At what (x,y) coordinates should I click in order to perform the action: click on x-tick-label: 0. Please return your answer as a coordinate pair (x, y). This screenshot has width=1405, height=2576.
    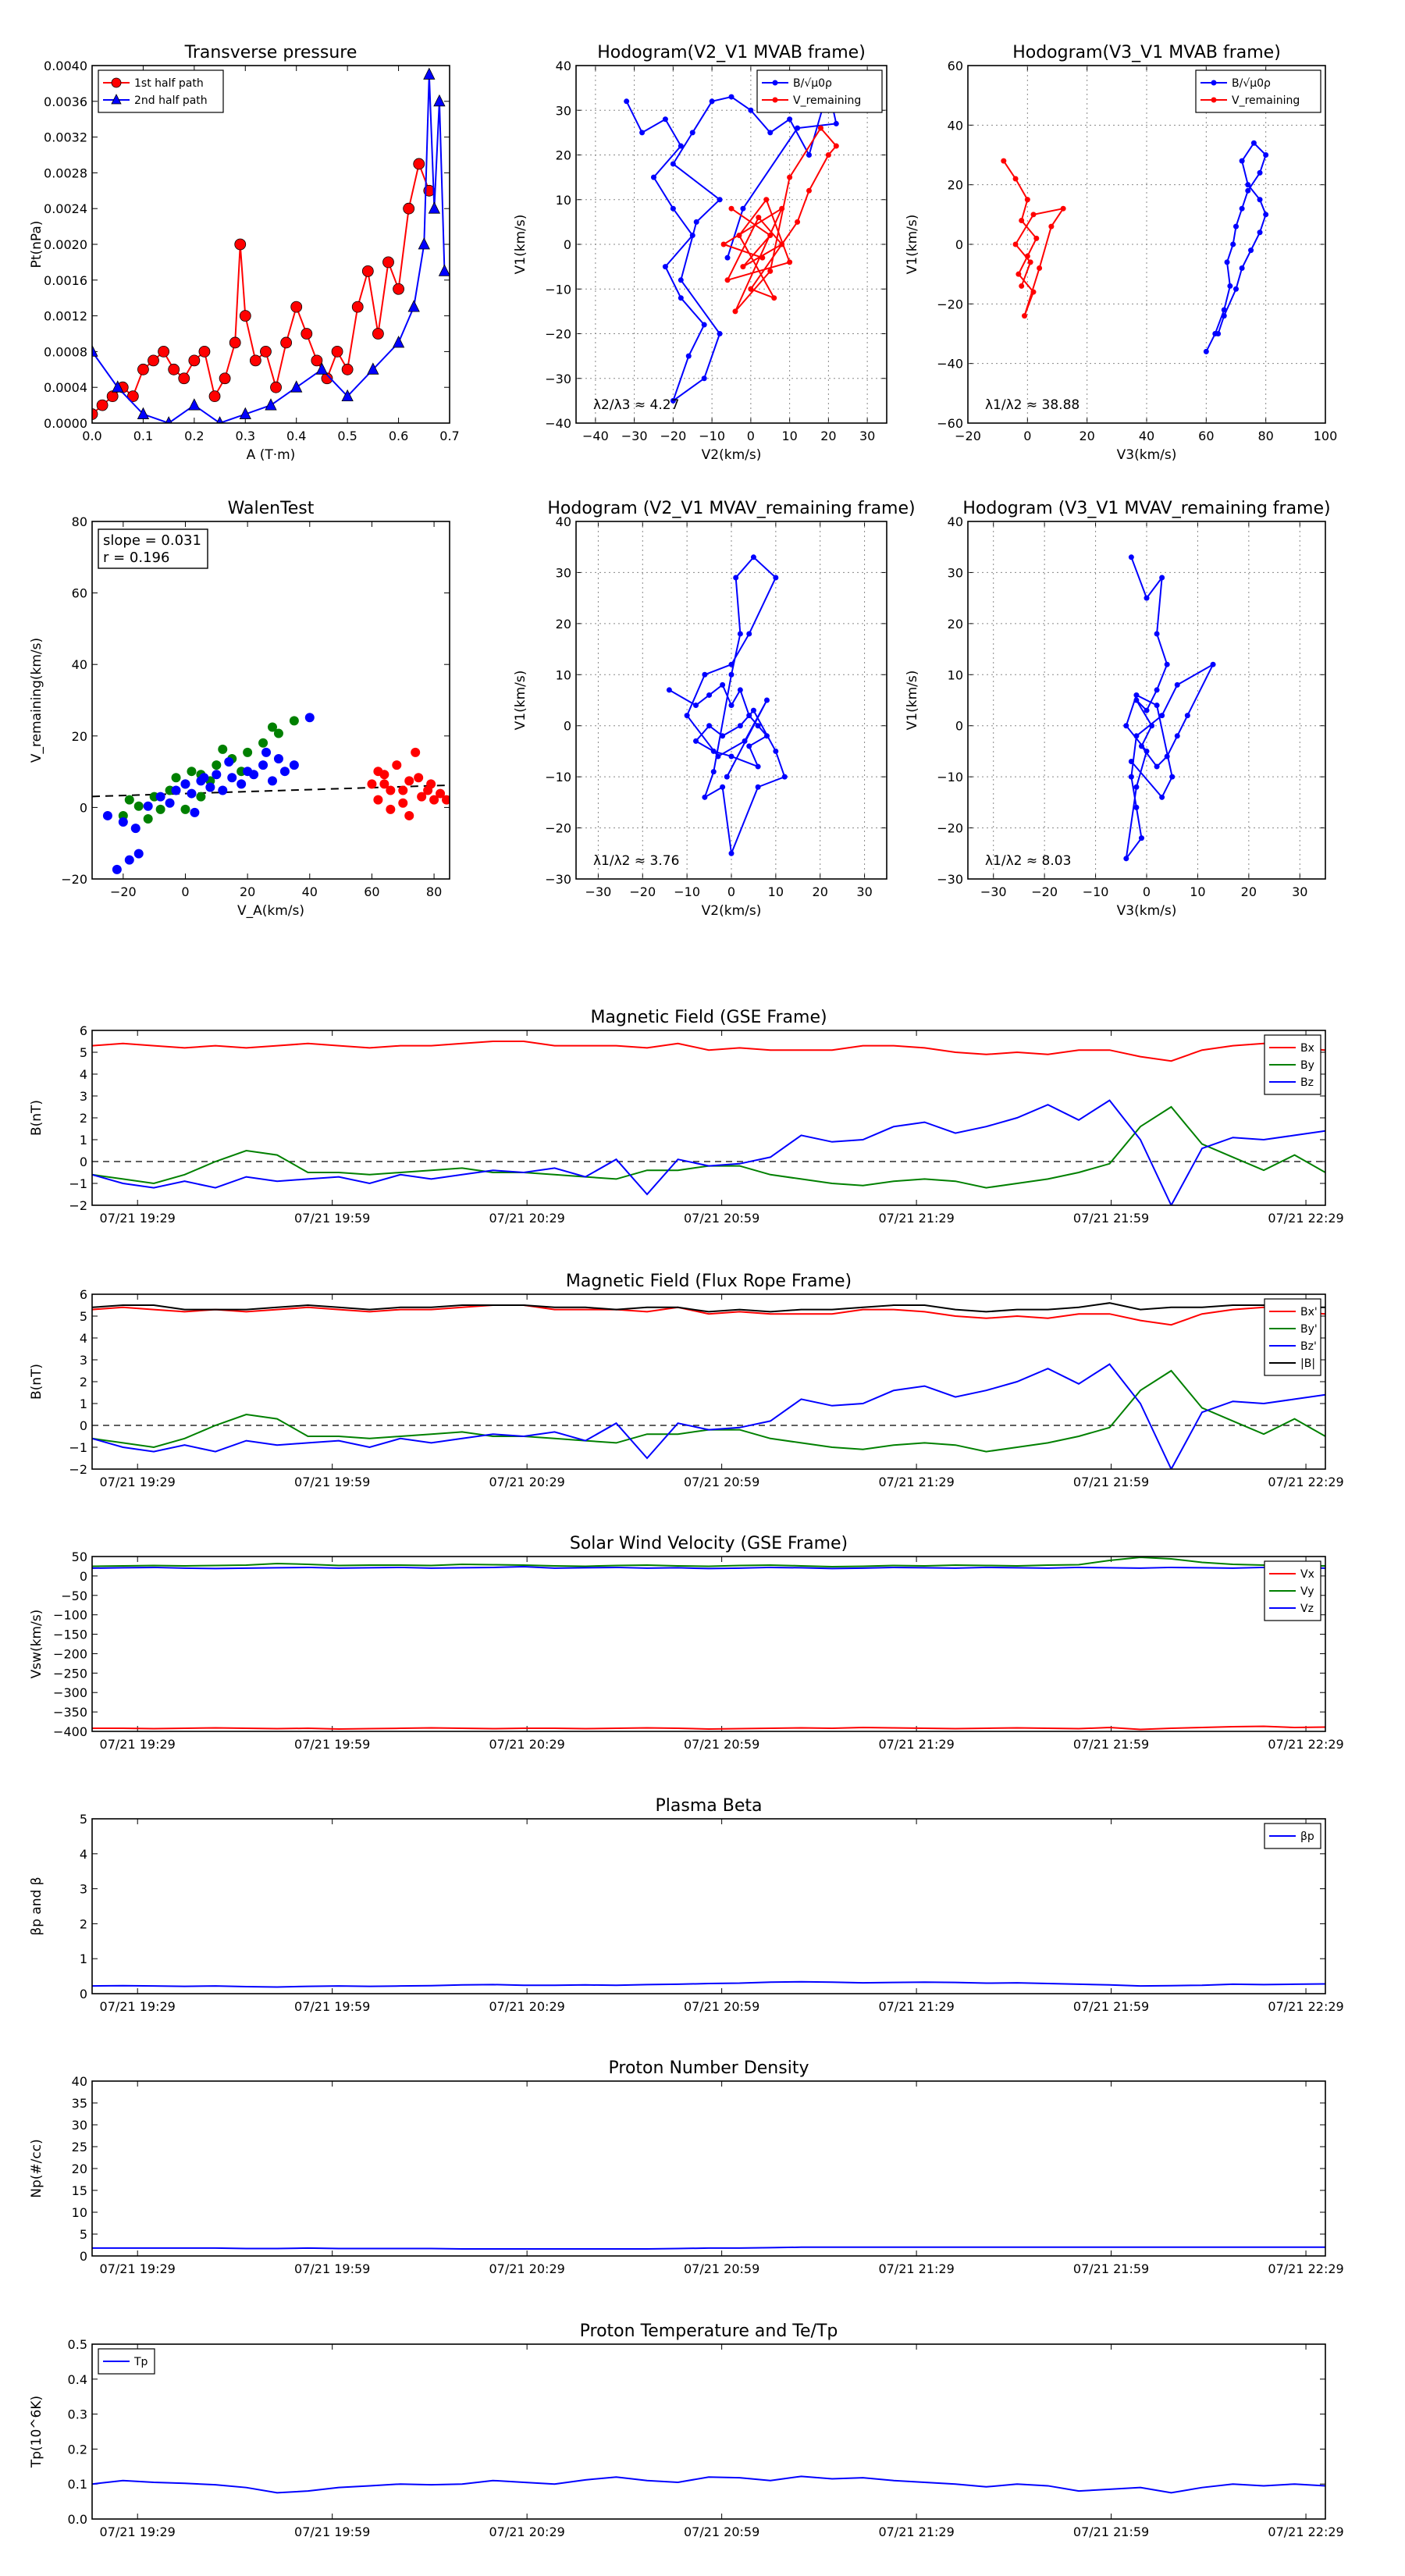
    Looking at the image, I should click on (185, 891).